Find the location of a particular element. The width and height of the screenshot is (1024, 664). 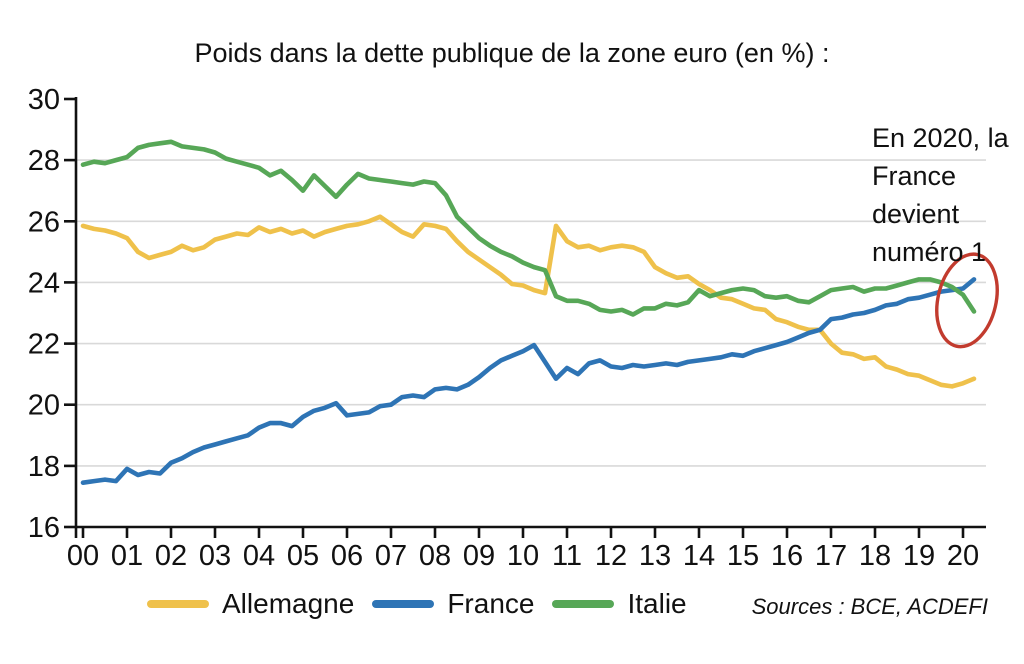

x-tick-label: 11 is located at coordinates (567, 556).